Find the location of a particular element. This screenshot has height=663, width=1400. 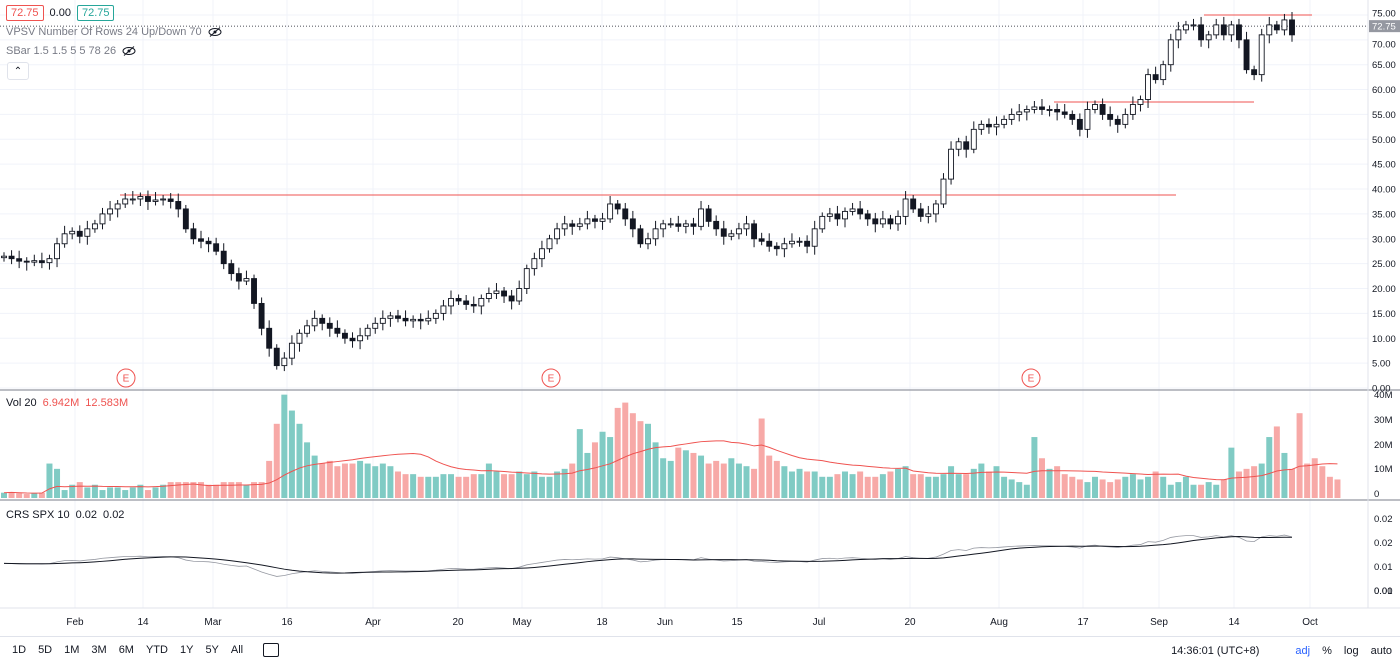

last-price-tag is located at coordinates (1384, 26).